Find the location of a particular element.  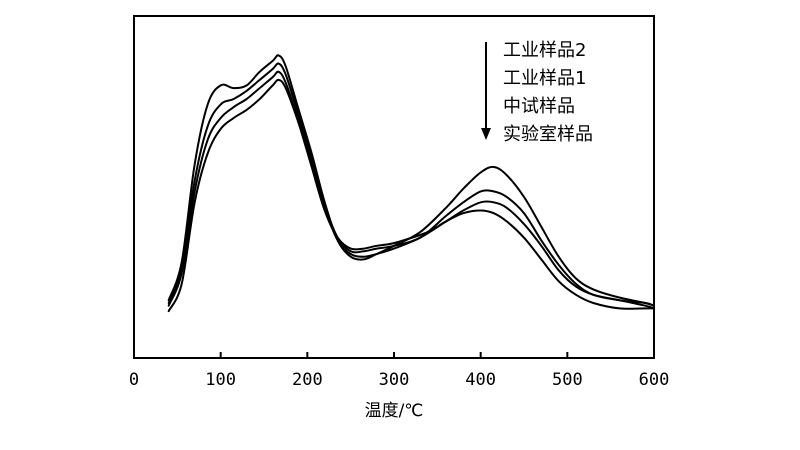

x-tick-label: 300 is located at coordinates (394, 380).